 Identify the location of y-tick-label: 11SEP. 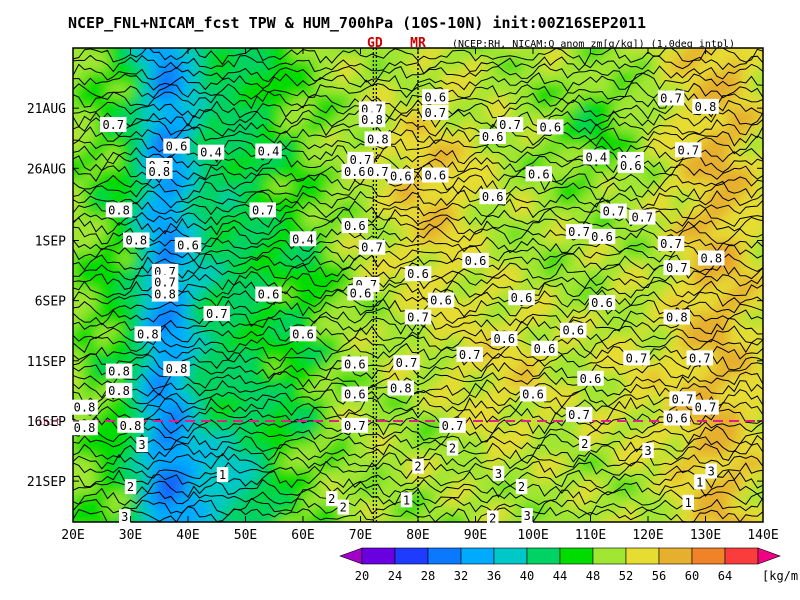
(46, 362).